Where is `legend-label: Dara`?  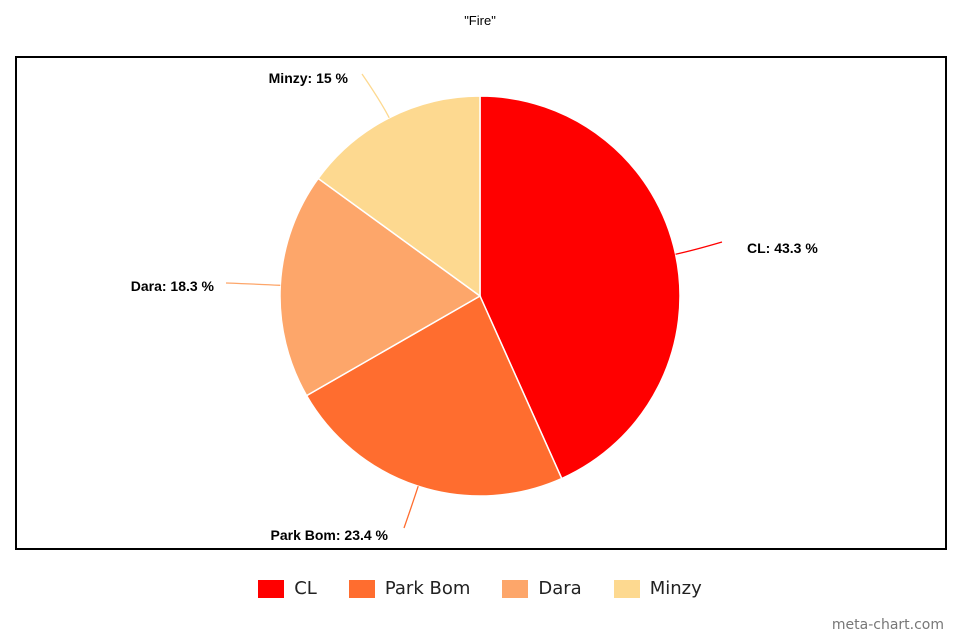
legend-label: Dara is located at coordinates (560, 588).